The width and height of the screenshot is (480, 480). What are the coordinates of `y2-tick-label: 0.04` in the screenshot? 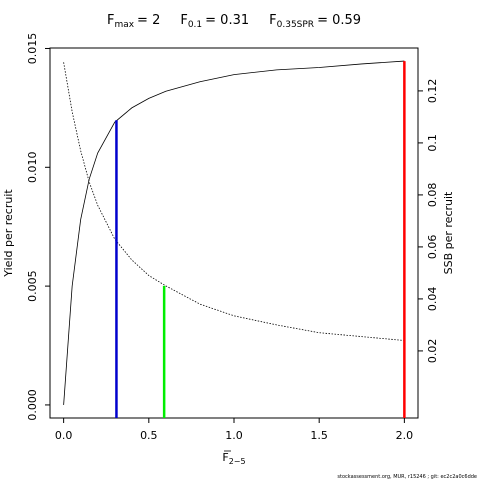 It's located at (432, 299).